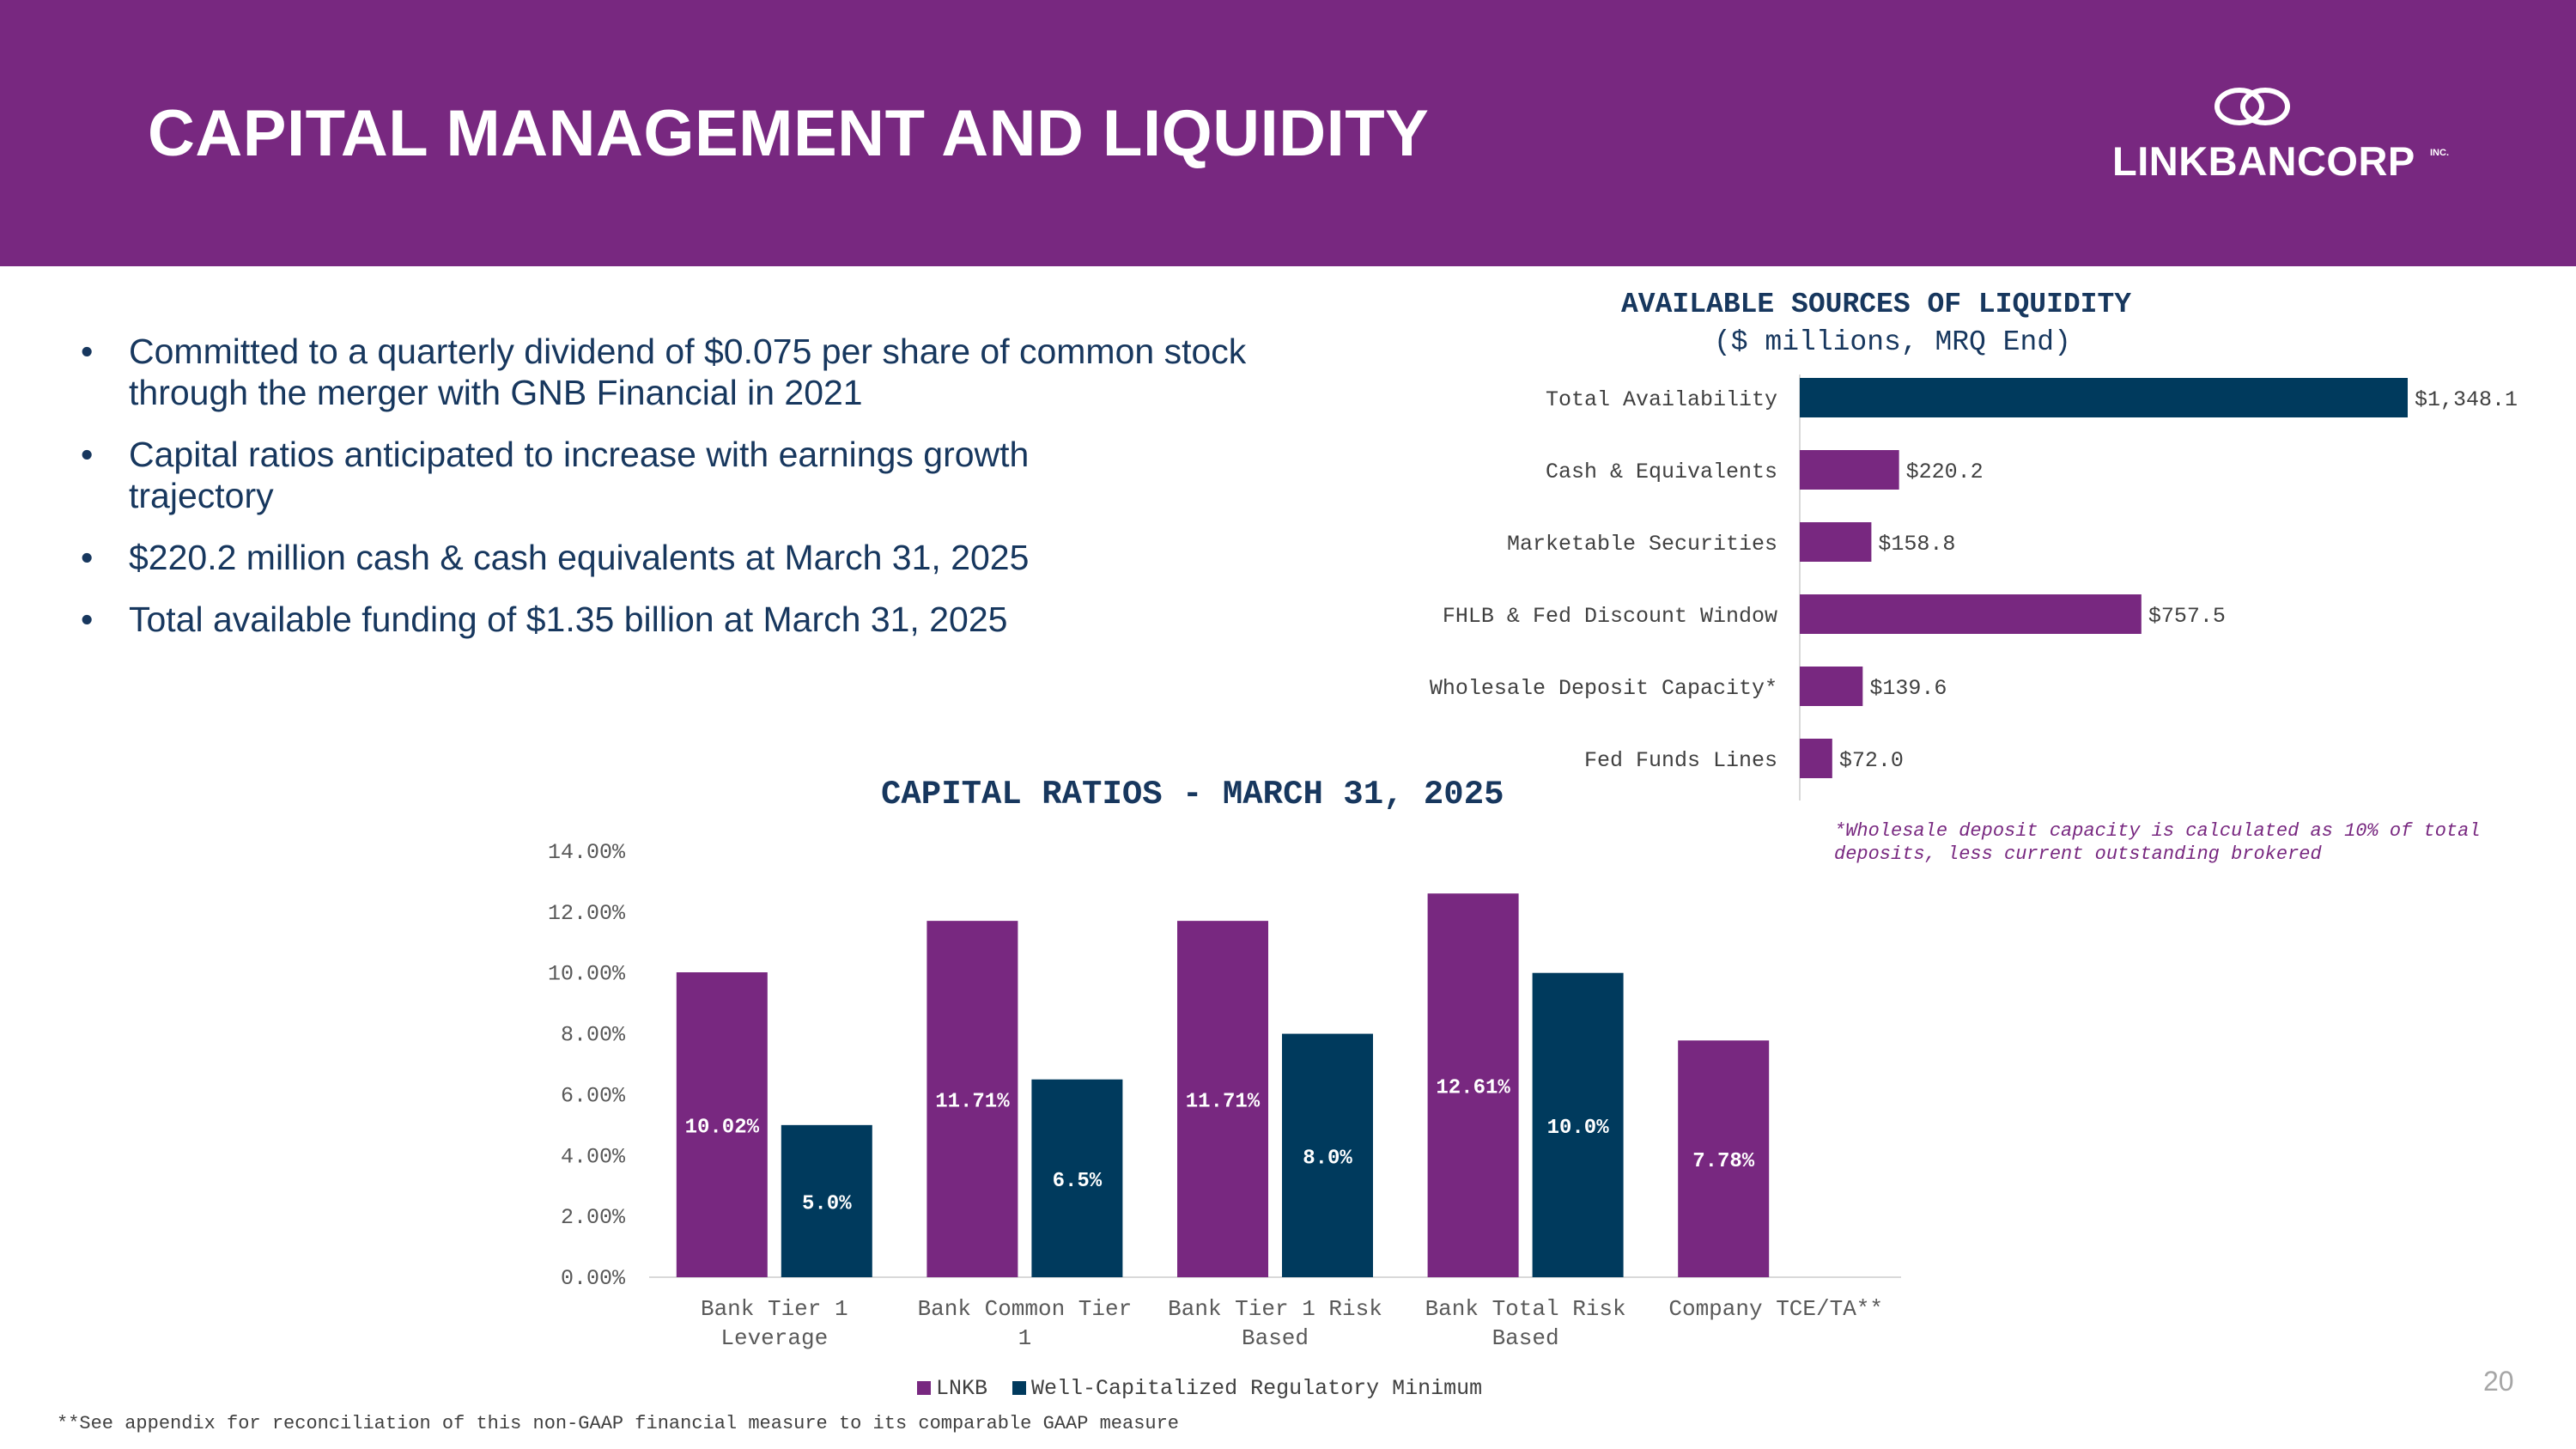  Describe the element at coordinates (2292, 135) in the screenshot. I see `linkbancorp-logo: LINKBANCORP INC.` at that location.